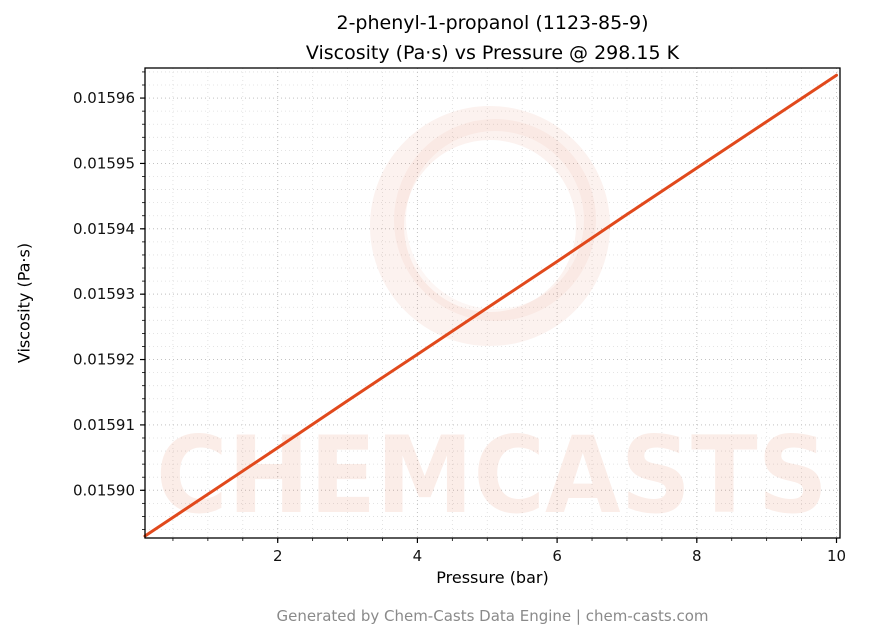 The width and height of the screenshot is (870, 644). Describe the element at coordinates (418, 556) in the screenshot. I see `x-tick-label: 4` at that location.